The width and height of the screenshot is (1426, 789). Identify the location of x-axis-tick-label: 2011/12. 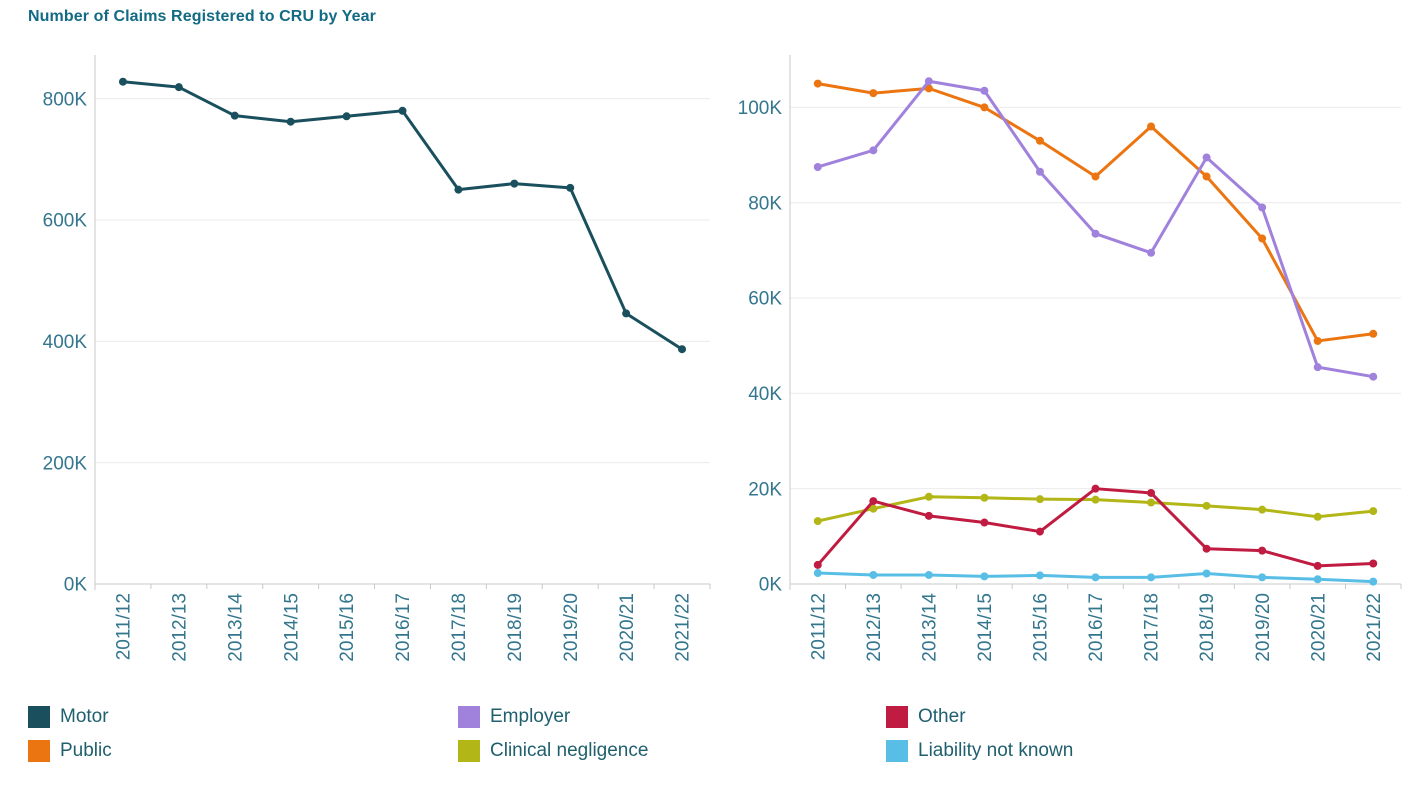
(124, 626).